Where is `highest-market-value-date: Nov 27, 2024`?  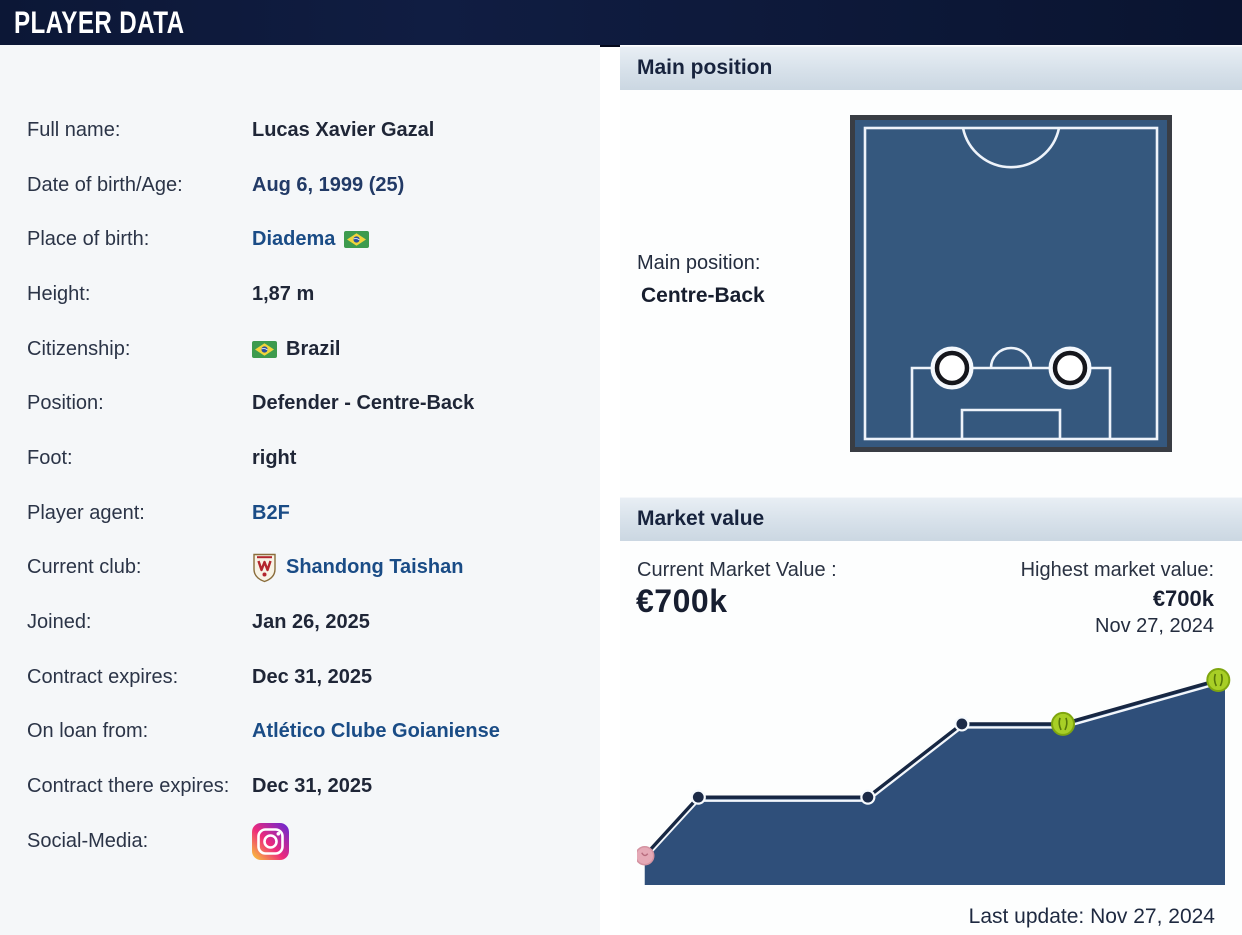
highest-market-value-date: Nov 27, 2024 is located at coordinates (1154, 626).